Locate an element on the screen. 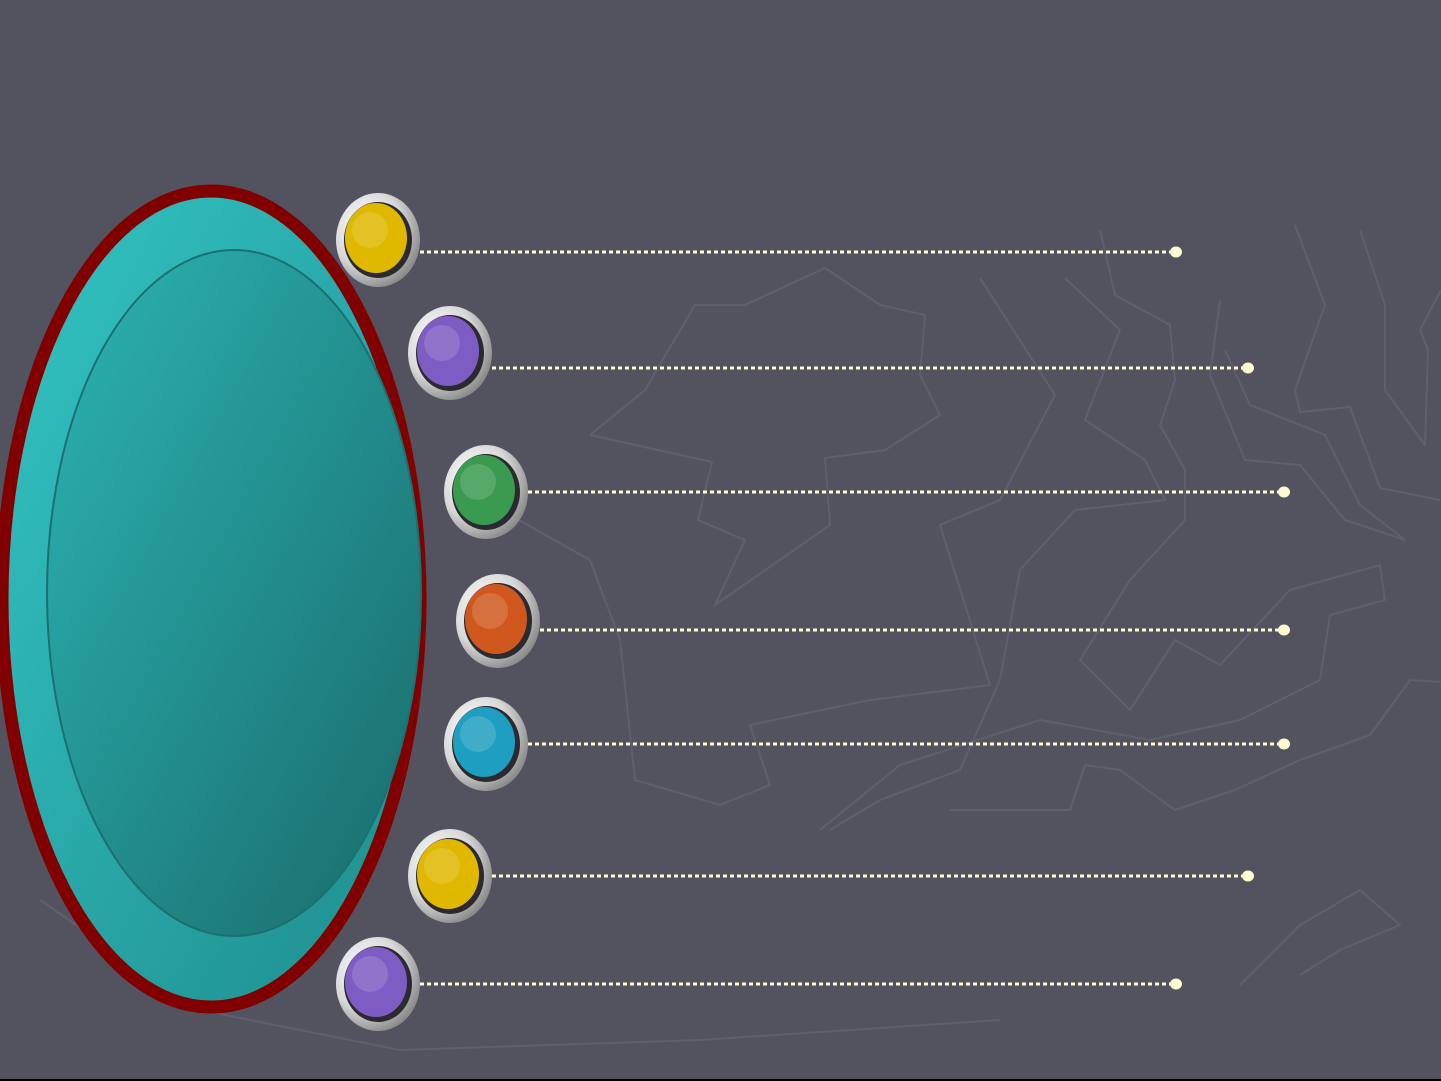 This screenshot has height=1081, width=1441. blue-orb-icon is located at coordinates (486, 744).